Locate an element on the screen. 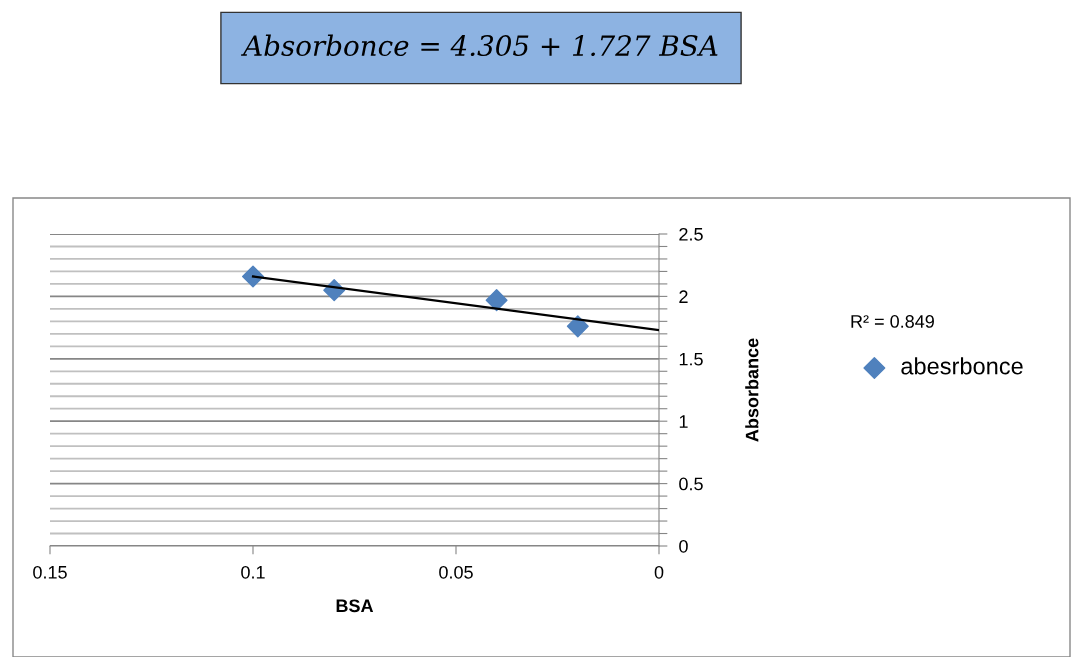  y-tick-label: 1 is located at coordinates (683, 421).